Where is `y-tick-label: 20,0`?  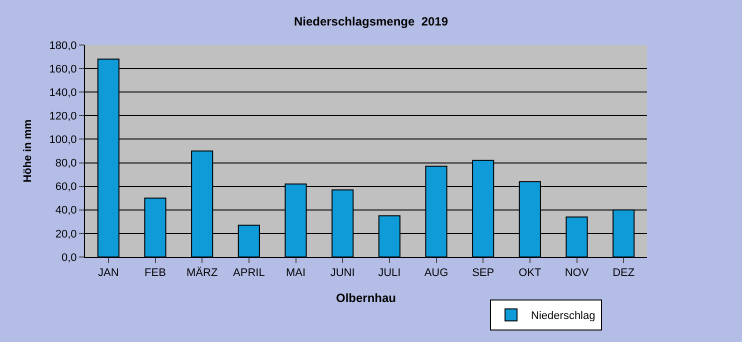
y-tick-label: 20,0 is located at coordinates (66, 234).